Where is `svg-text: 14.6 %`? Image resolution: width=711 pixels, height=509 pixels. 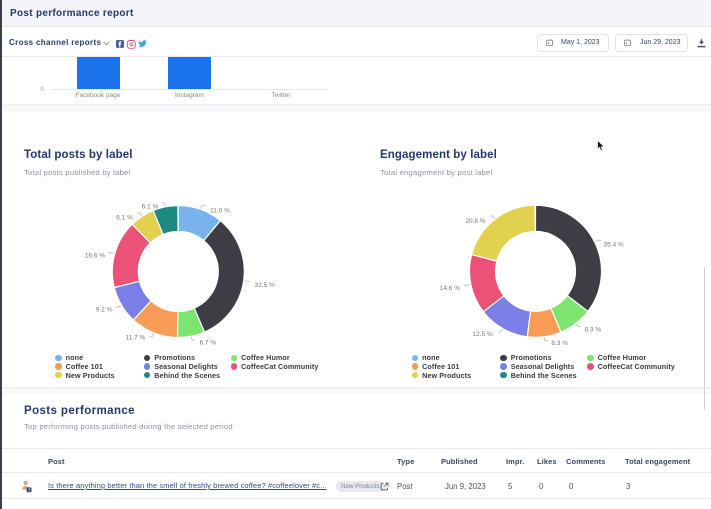 svg-text: 14.6 % is located at coordinates (450, 288).